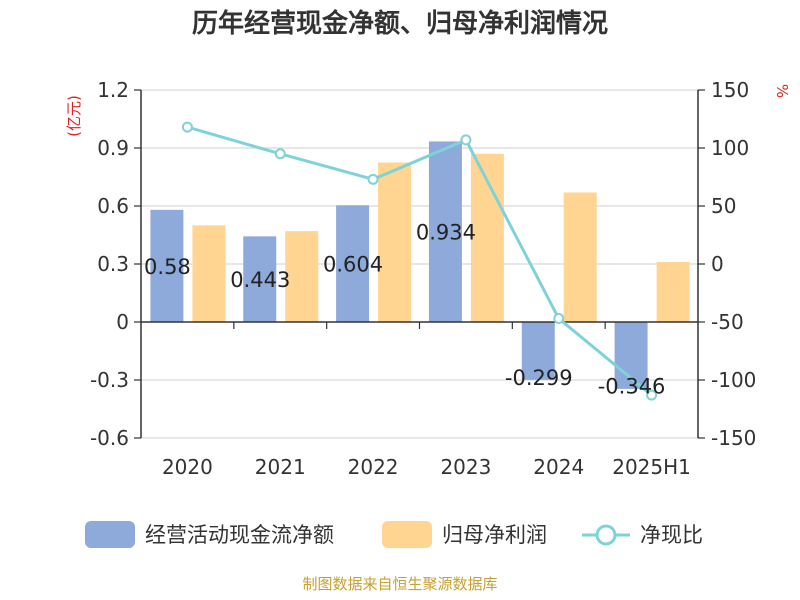  Describe the element at coordinates (113, 264) in the screenshot. I see `left-tick-label: 0.3` at that location.